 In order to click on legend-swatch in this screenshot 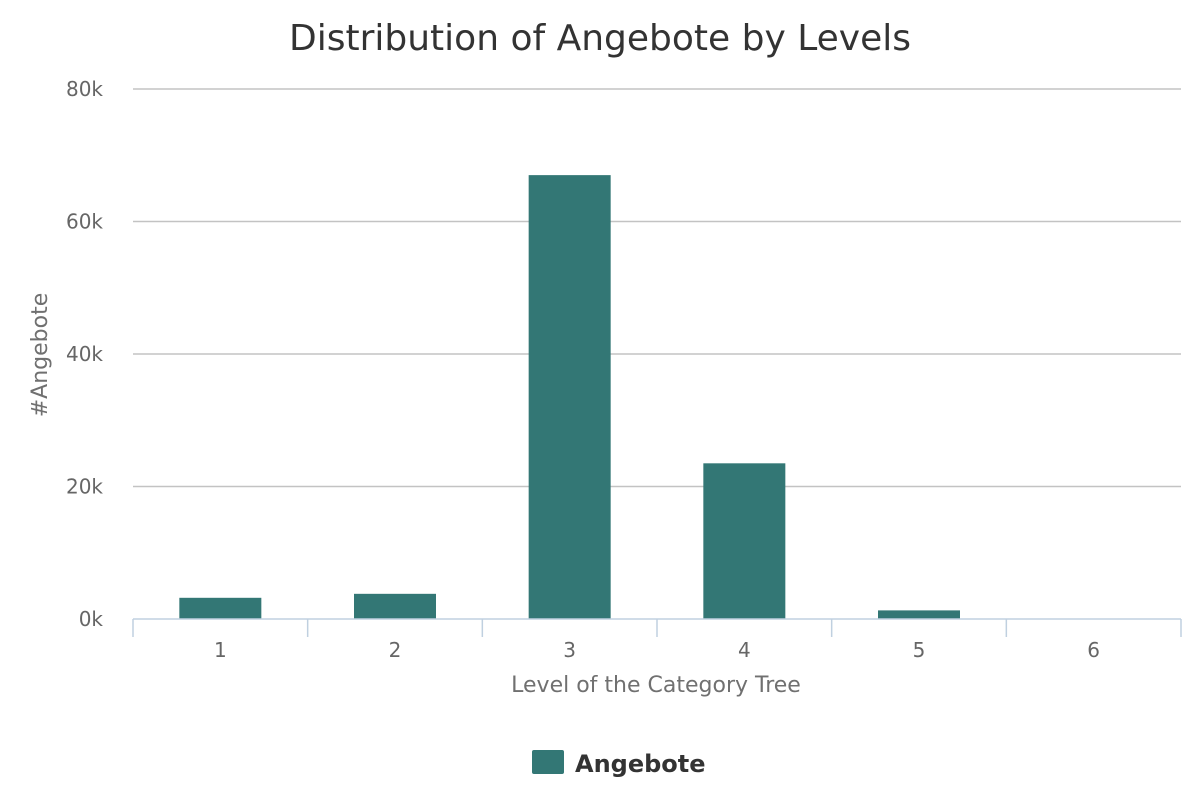, I will do `click(548, 762)`.